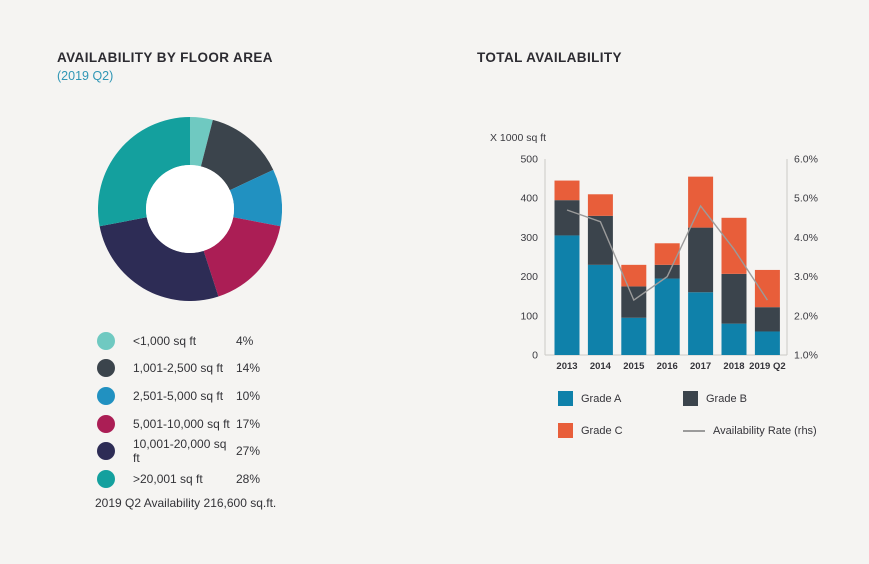  I want to click on floor-area-legend-item: >20,001 sq ft 28%, so click(178, 479).